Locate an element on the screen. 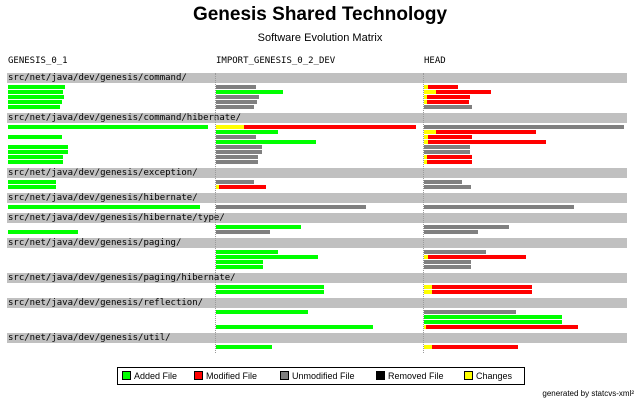 Image resolution: width=640 pixels, height=403 pixels. legend-label-modified: Modified File is located at coordinates (232, 376).